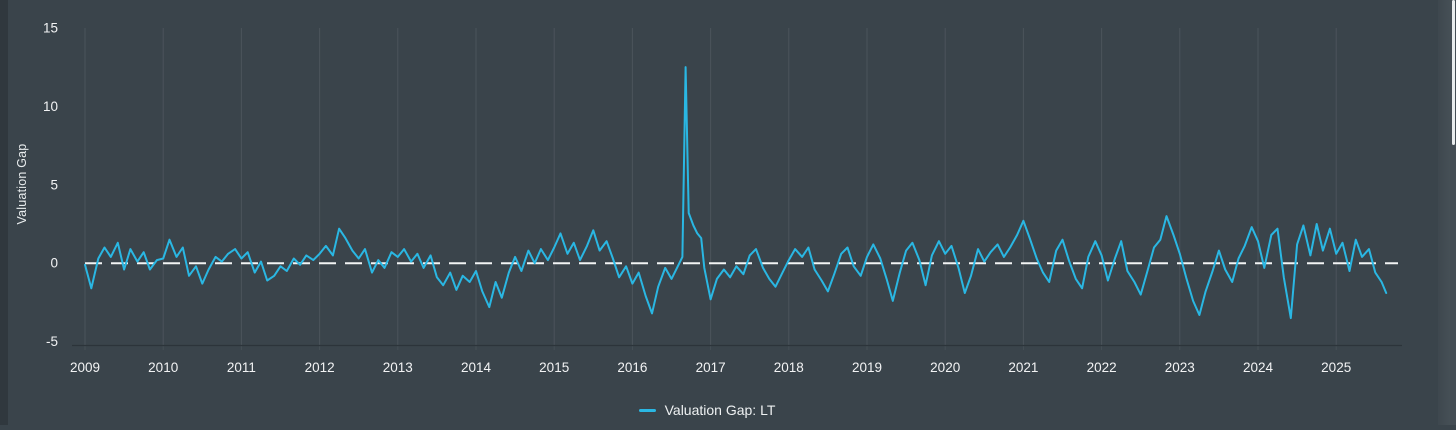 The image size is (1456, 430). What do you see at coordinates (1023, 367) in the screenshot?
I see `x-tick-label-2021: 2021` at bounding box center [1023, 367].